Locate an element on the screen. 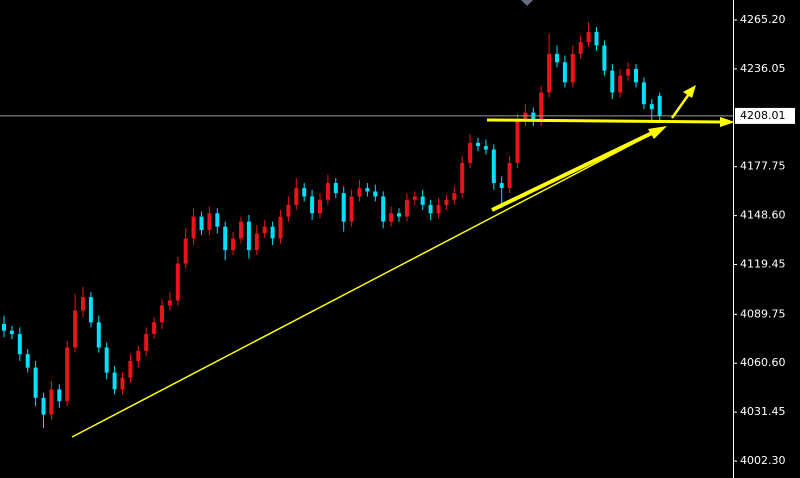 The height and width of the screenshot is (478, 800). support-arrow is located at coordinates (604, 121).